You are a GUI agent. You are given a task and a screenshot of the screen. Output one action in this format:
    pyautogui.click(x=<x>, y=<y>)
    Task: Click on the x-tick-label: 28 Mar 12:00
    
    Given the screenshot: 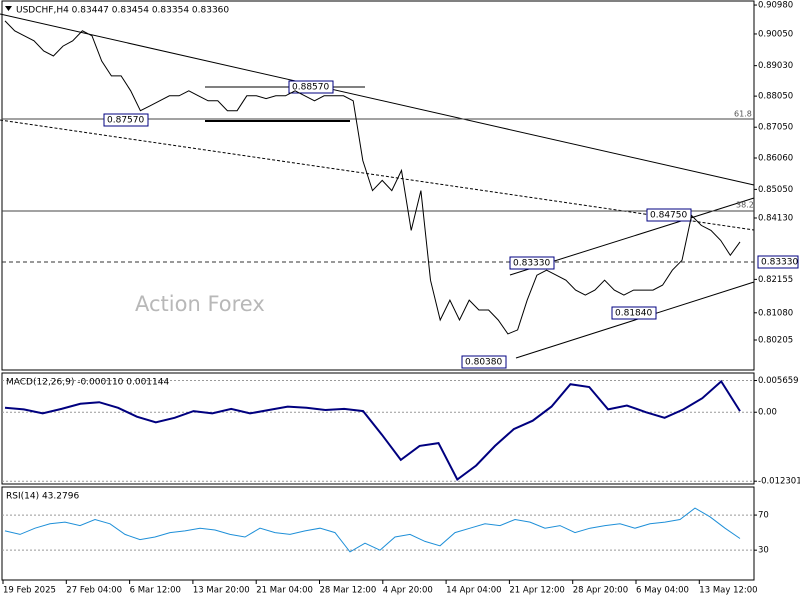 What is the action you would take?
    pyautogui.click(x=348, y=591)
    